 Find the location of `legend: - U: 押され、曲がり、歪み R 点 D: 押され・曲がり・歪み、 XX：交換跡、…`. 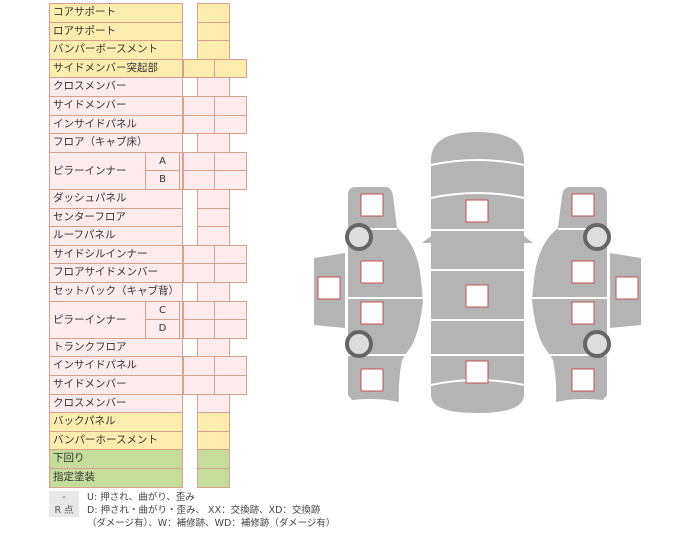

legend: - U: 押され、曲がり、歪み R 点 D: 押され・曲がり・歪み、 XX：交換跡、… is located at coordinates (192, 510).